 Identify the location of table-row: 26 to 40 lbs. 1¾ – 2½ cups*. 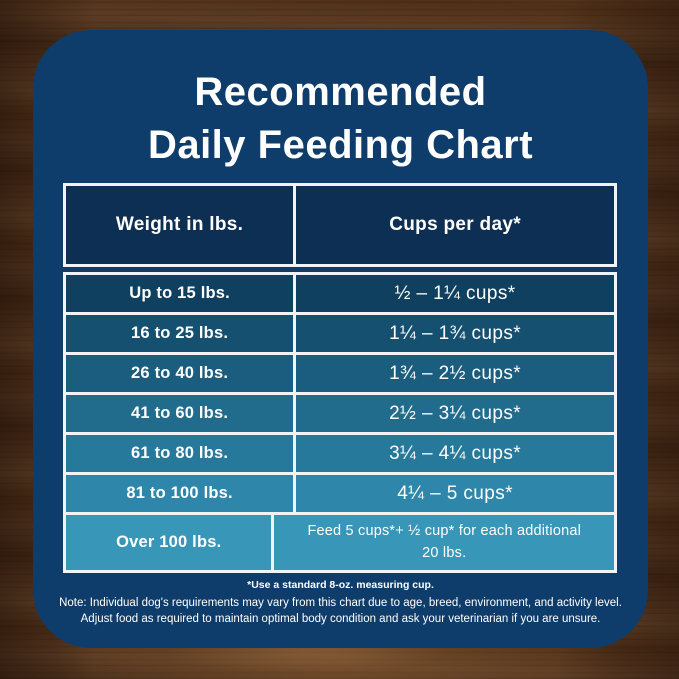
(340, 375).